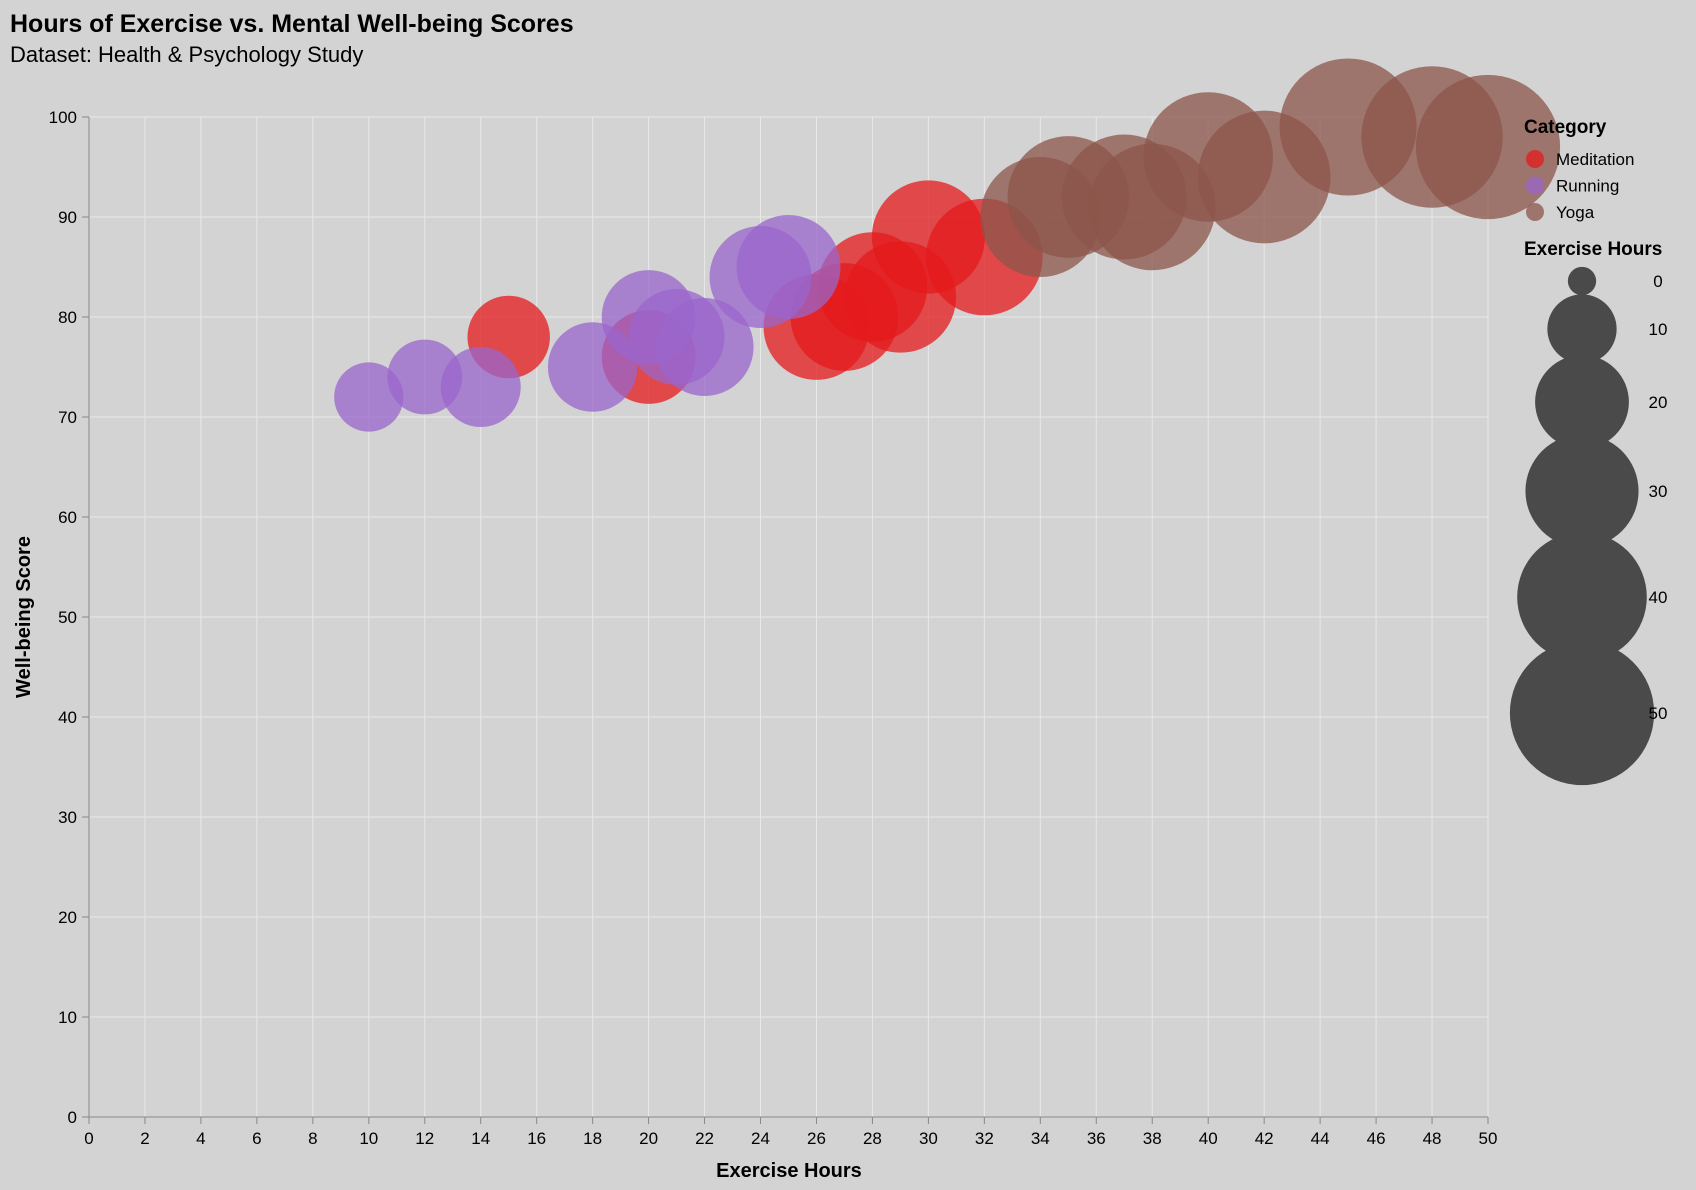 The width and height of the screenshot is (1696, 1190). What do you see at coordinates (1535, 185) in the screenshot?
I see `legend-swatch-running` at bounding box center [1535, 185].